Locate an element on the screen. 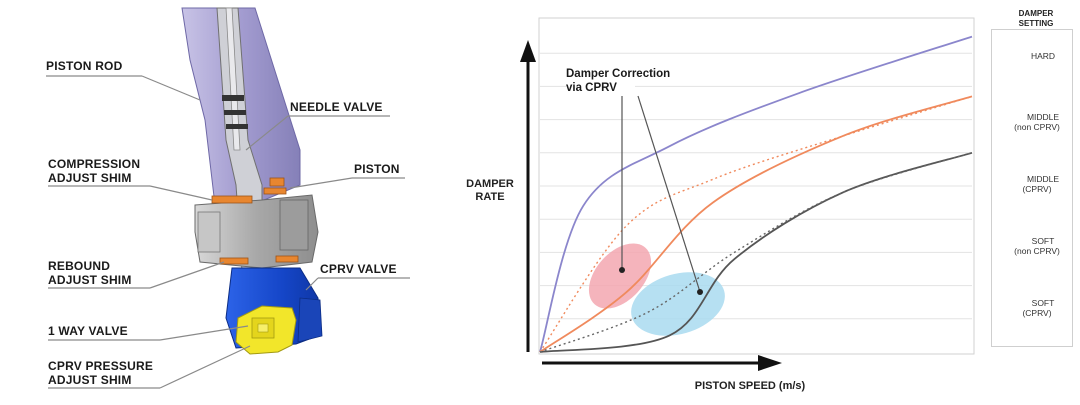 The width and height of the screenshot is (1080, 405). x-axis-label: PISTON SPEED (m/s) is located at coordinates (750, 386).